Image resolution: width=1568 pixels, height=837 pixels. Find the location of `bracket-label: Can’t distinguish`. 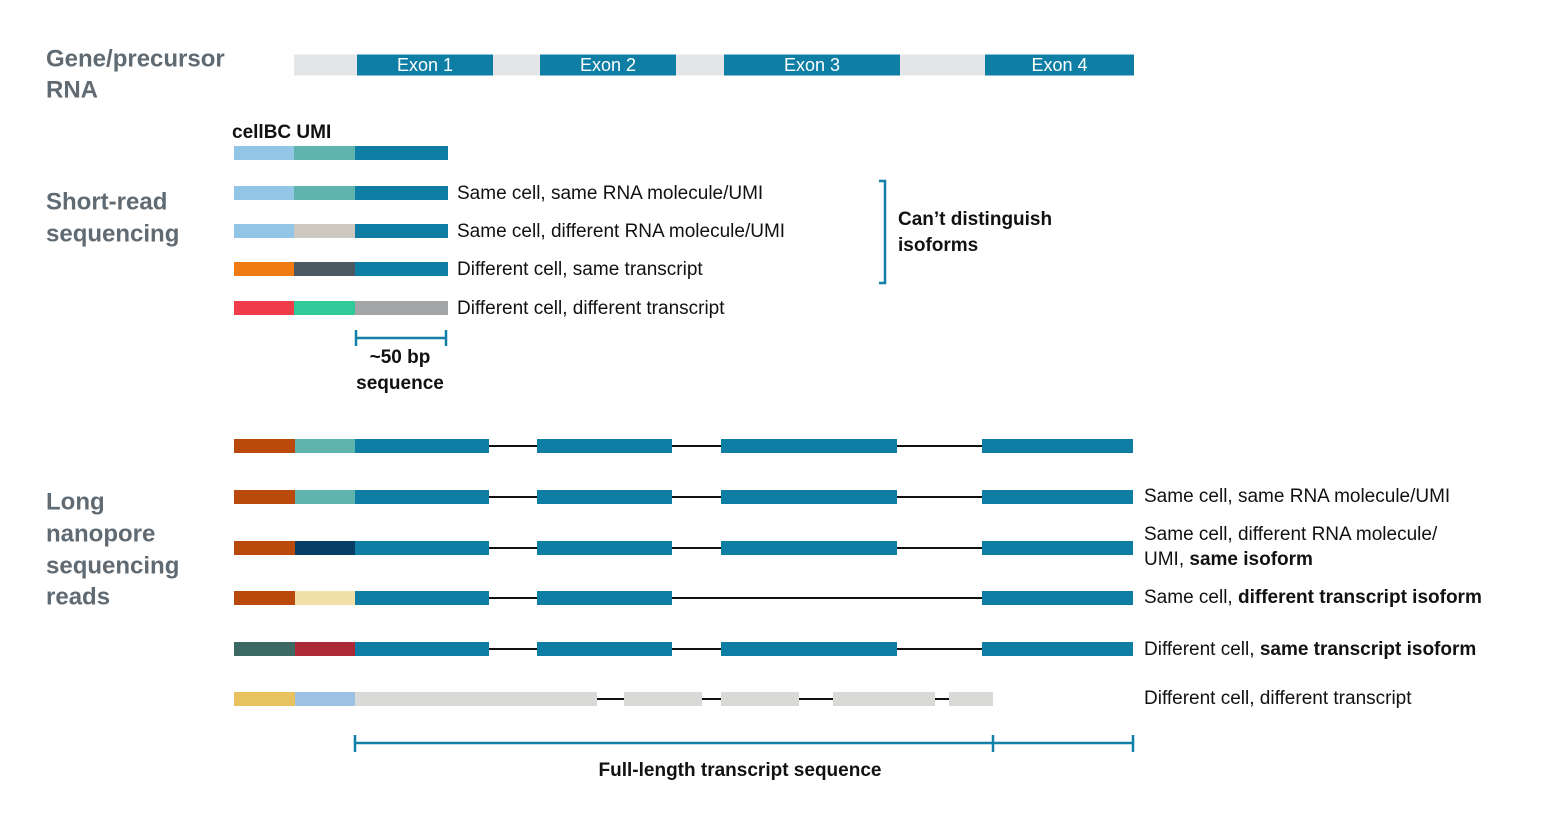

bracket-label: Can’t distinguish is located at coordinates (975, 219).